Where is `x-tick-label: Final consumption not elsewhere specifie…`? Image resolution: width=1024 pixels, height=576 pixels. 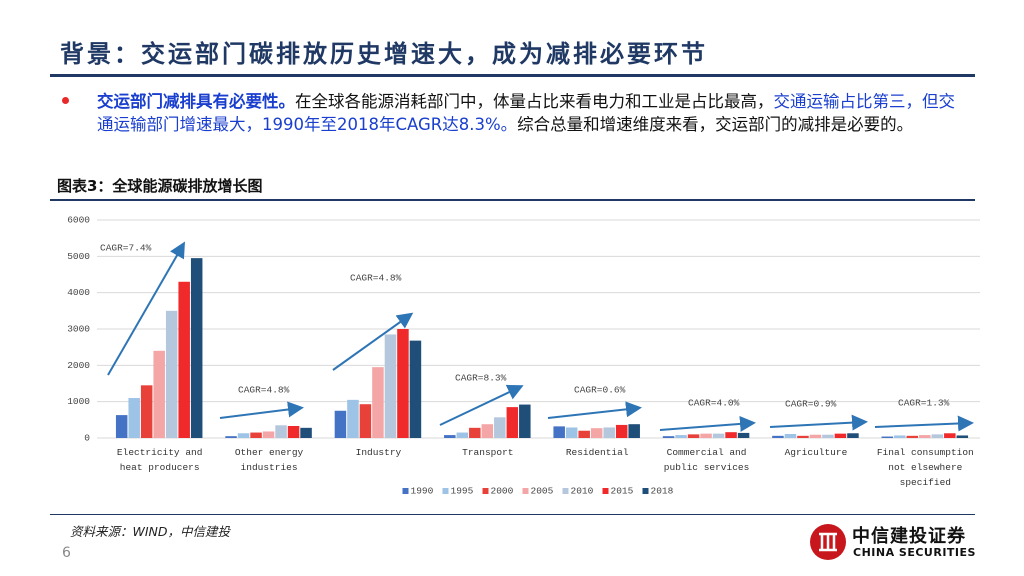 x-tick-label: Final consumption not elsewhere specifie… is located at coordinates (925, 467).